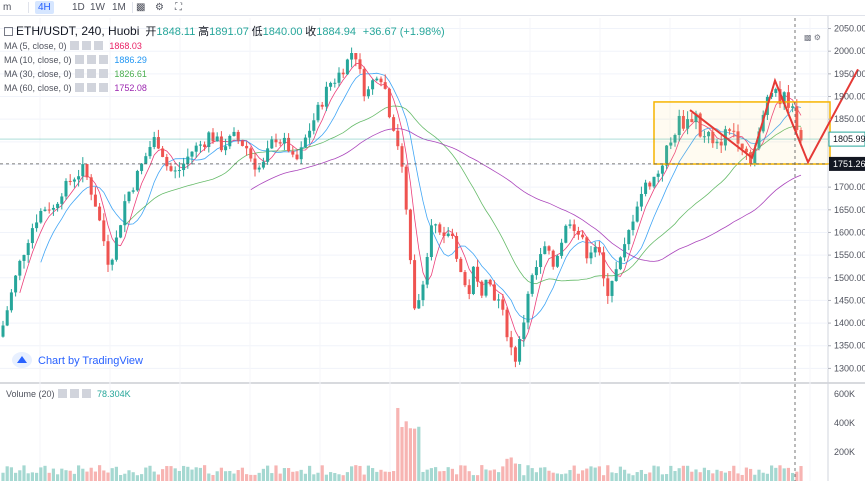 The width and height of the screenshot is (865, 481). I want to click on volume-value: 78.304K, so click(114, 394).